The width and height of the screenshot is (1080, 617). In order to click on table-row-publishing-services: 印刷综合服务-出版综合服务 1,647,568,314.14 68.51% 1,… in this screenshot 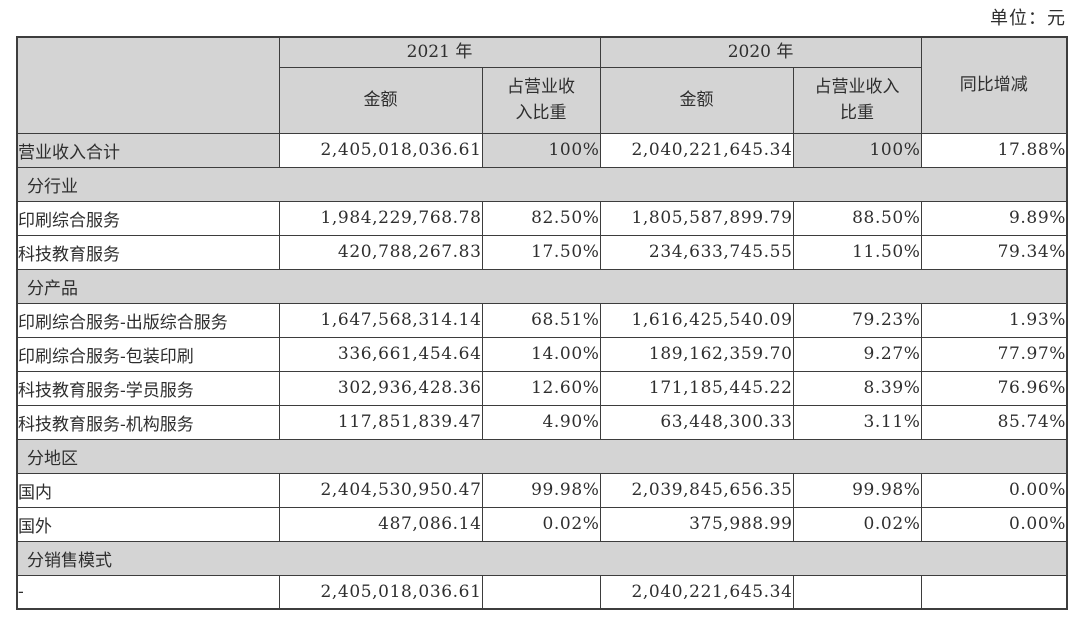, I will do `click(542, 320)`.